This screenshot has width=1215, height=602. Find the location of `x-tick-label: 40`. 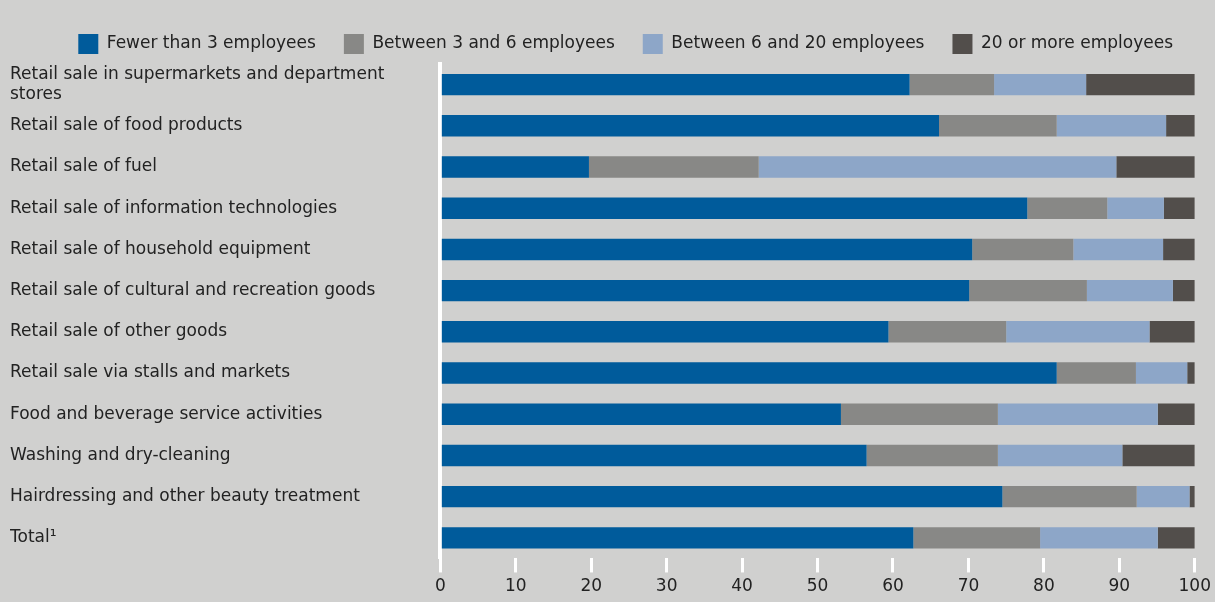

x-tick-label: 40 is located at coordinates (742, 585).